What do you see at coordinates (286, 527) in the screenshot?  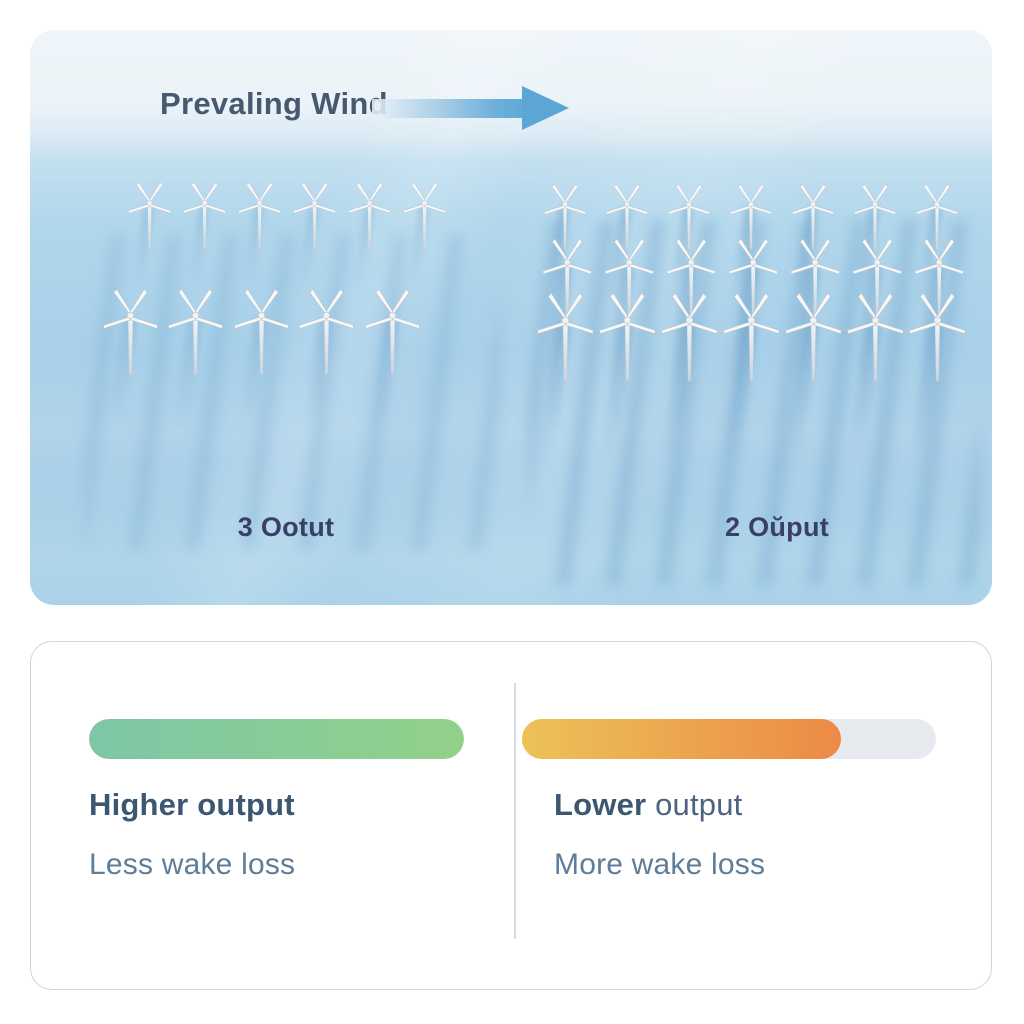 I see `left-farm-output-label: 3 Ootut` at bounding box center [286, 527].